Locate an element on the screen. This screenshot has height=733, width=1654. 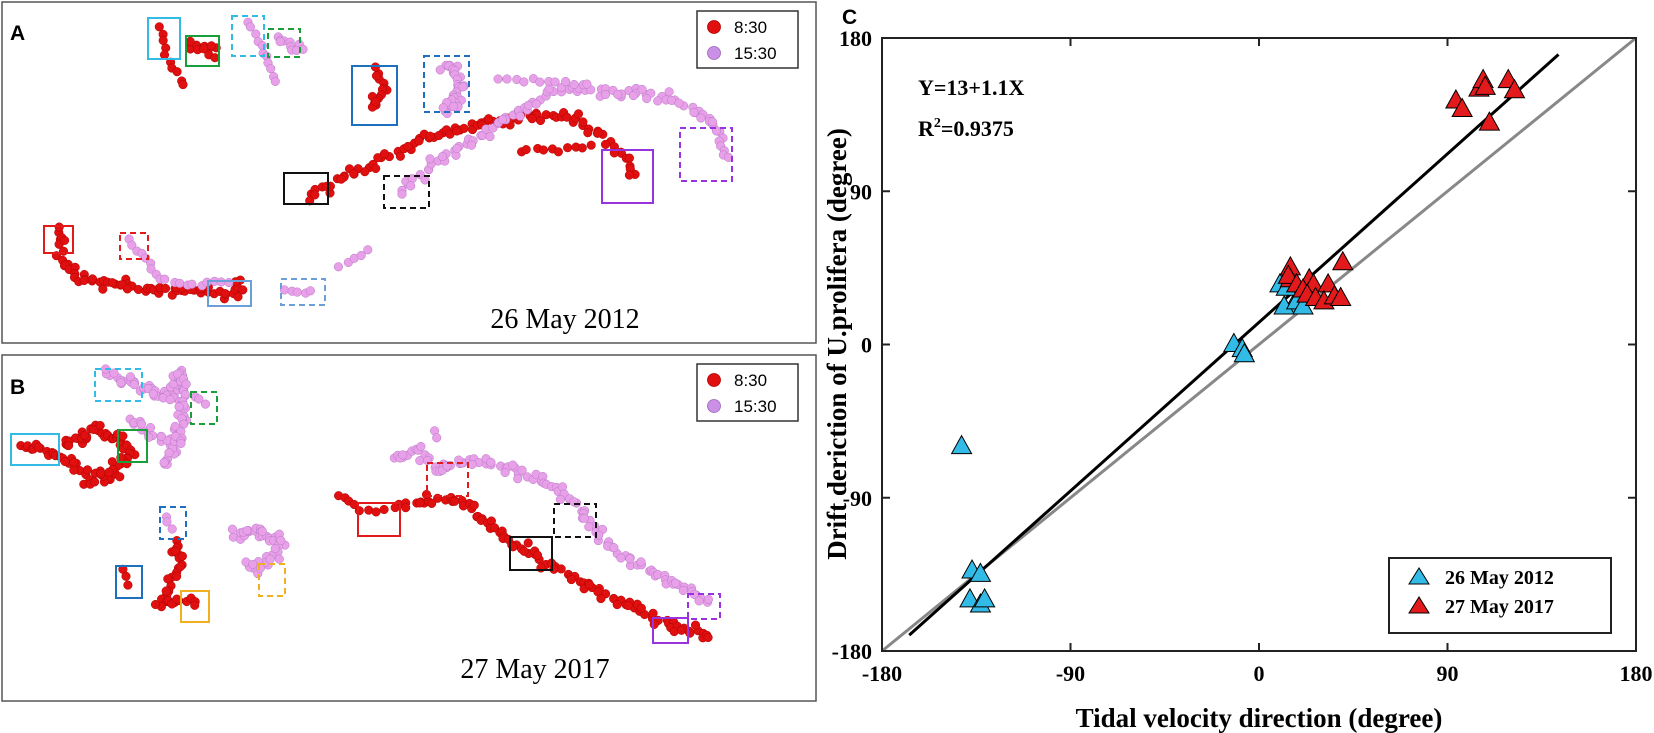
fit-equation: Y=13+1.1X is located at coordinates (971, 87).